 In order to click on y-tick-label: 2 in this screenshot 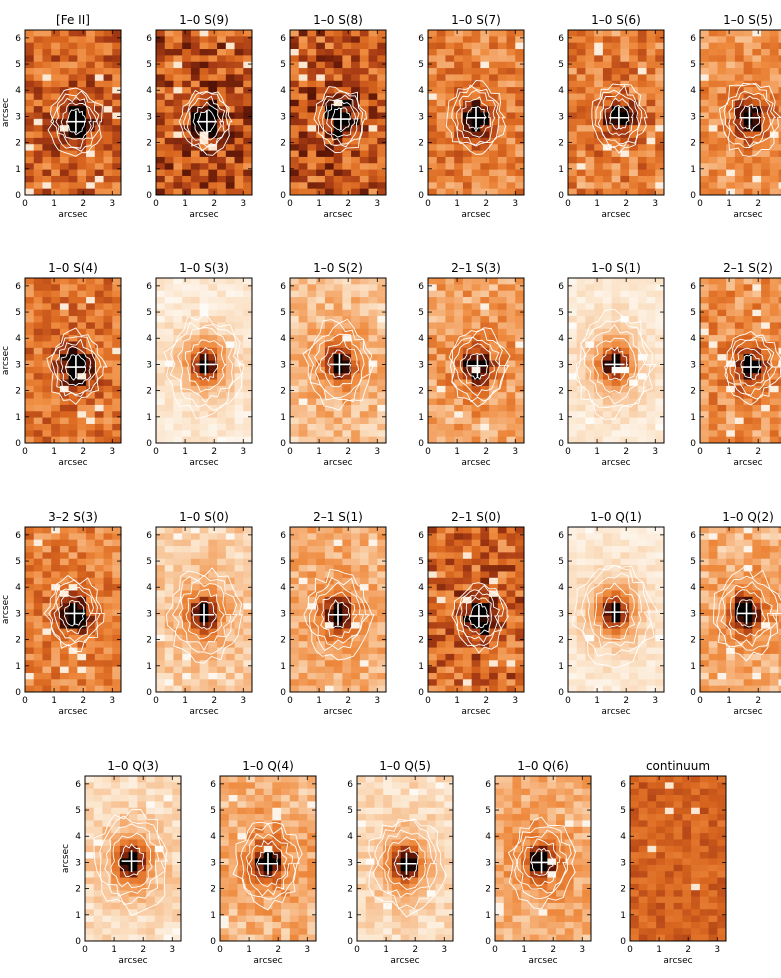, I will do `click(283, 392)`.